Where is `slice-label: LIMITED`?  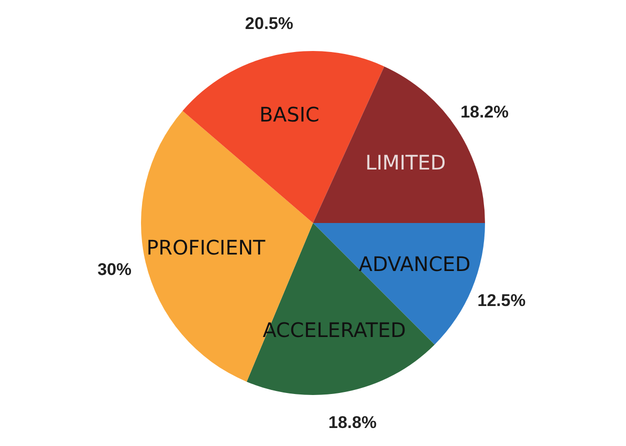
slice-label: LIMITED is located at coordinates (405, 162).